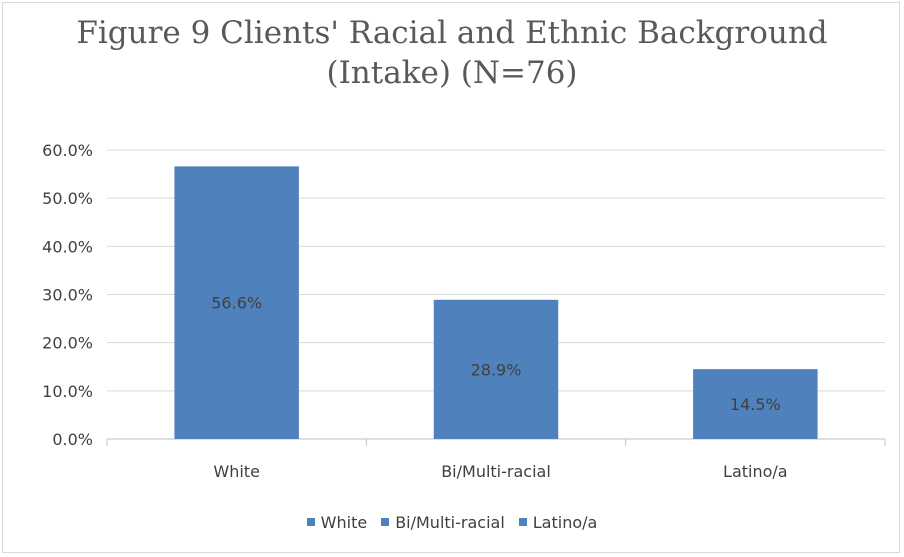  What do you see at coordinates (496, 471) in the screenshot?
I see `x-category-label: Bi/Multi-racial` at bounding box center [496, 471].